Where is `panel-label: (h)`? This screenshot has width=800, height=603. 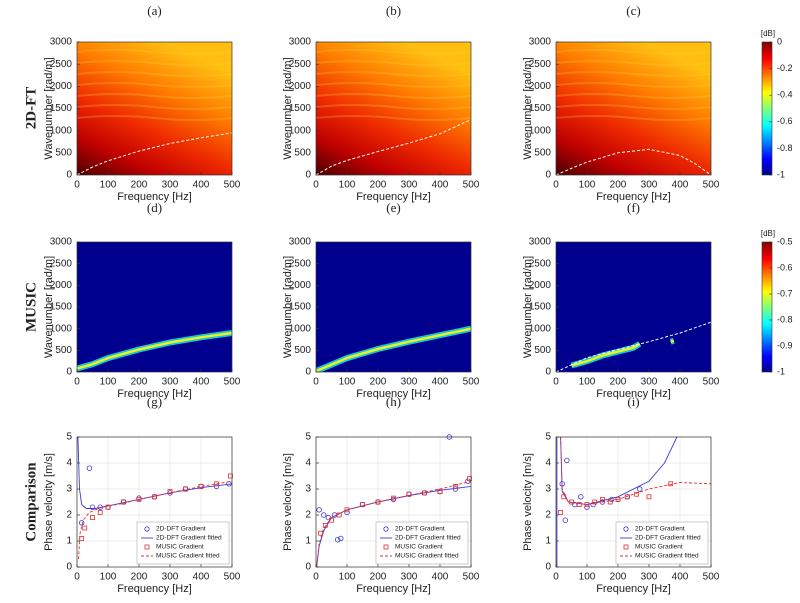
panel-label: (h) is located at coordinates (393, 401).